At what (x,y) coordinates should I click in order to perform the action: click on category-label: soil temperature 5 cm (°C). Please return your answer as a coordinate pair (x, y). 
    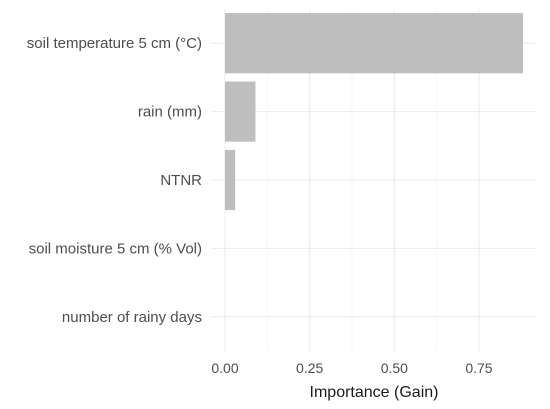
    Looking at the image, I should click on (114, 43).